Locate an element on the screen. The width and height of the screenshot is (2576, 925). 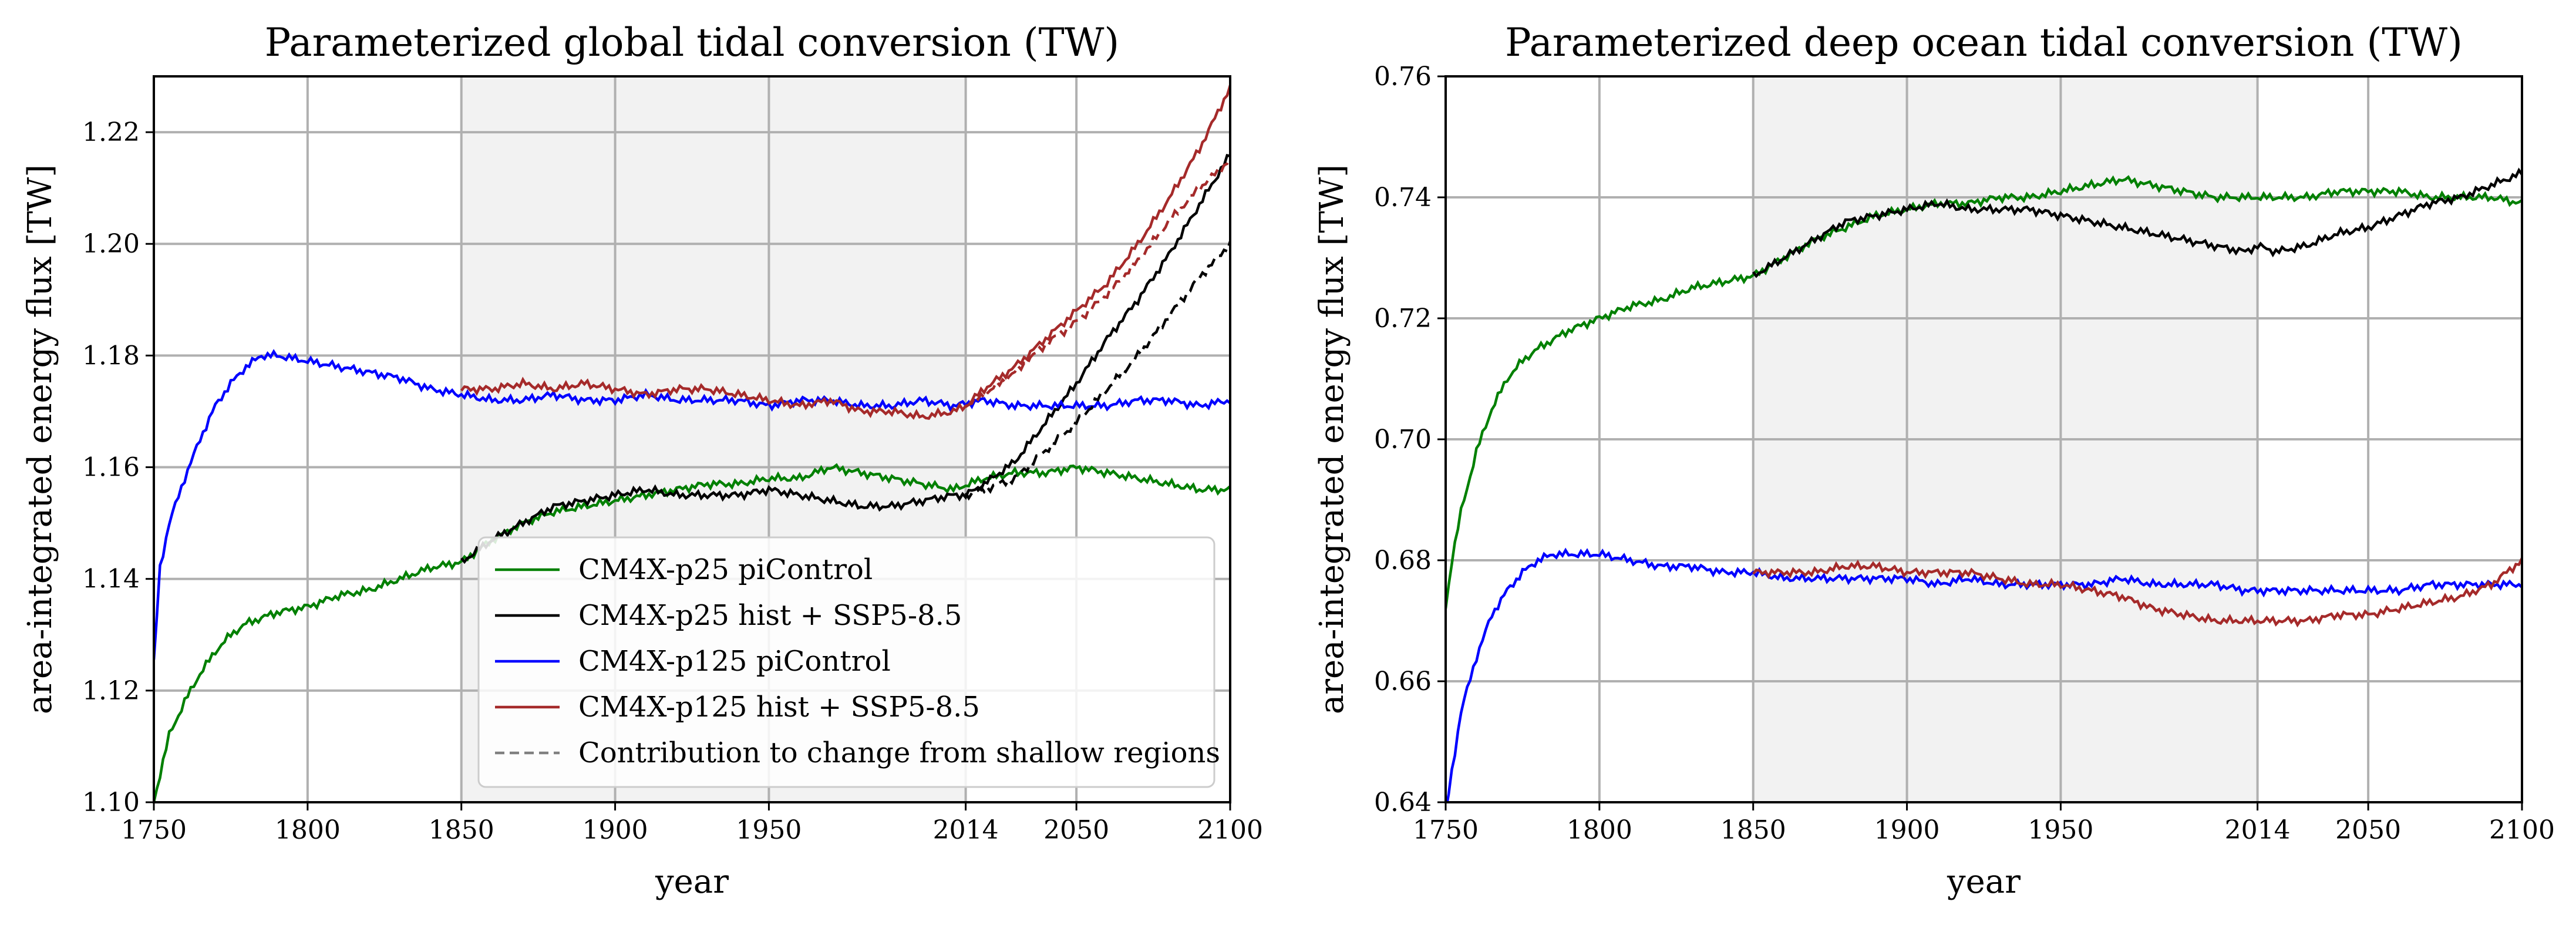
legend-entry: CM4X-p25 hist + SSP5-8.5 is located at coordinates (770, 615).